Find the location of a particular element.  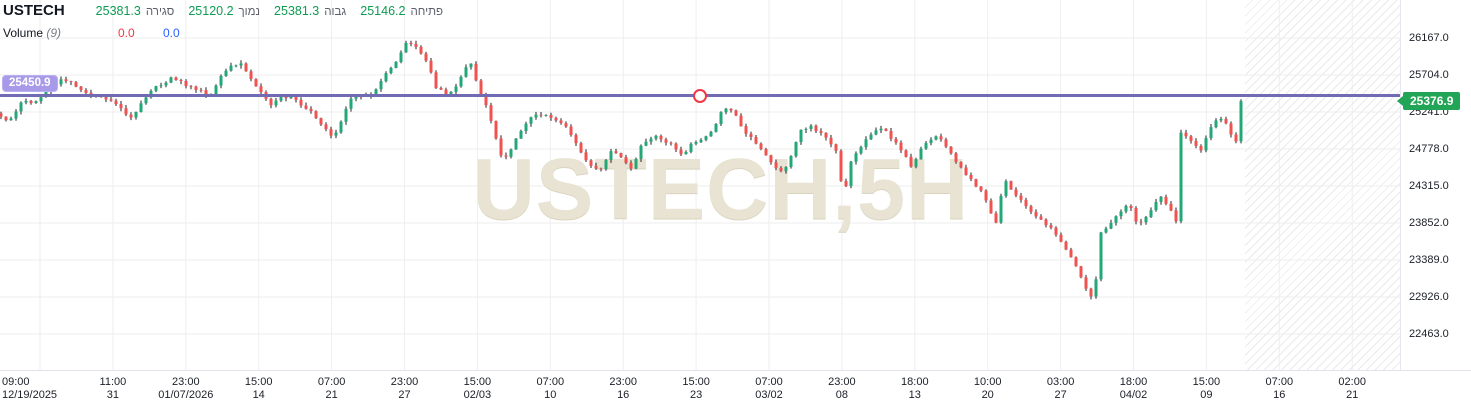

volume-indicator-label: Volume (9) is located at coordinates (32, 33).